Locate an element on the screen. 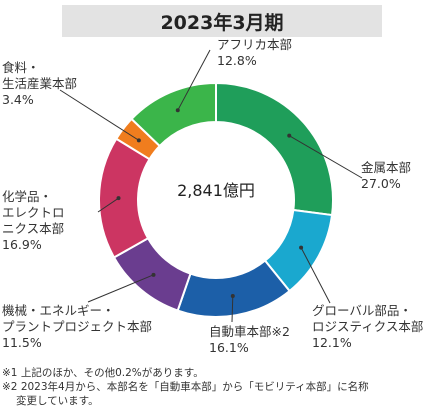 The image size is (445, 409). leader-line-automotive is located at coordinates (232, 309).